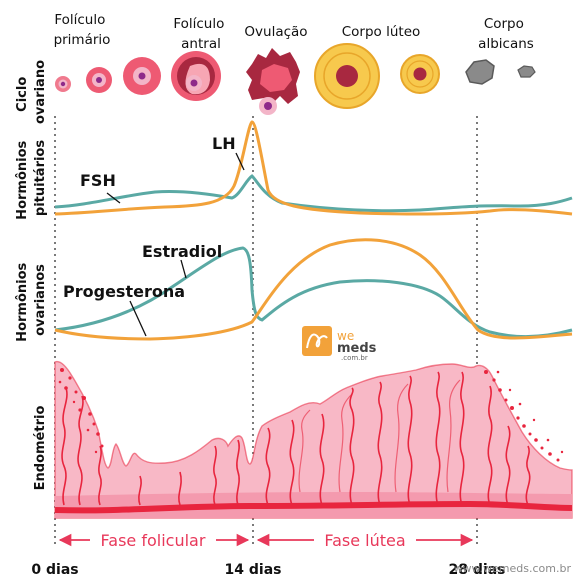 This screenshot has height=583, width=578. I want to click on fsh-pointer, so click(113, 198).